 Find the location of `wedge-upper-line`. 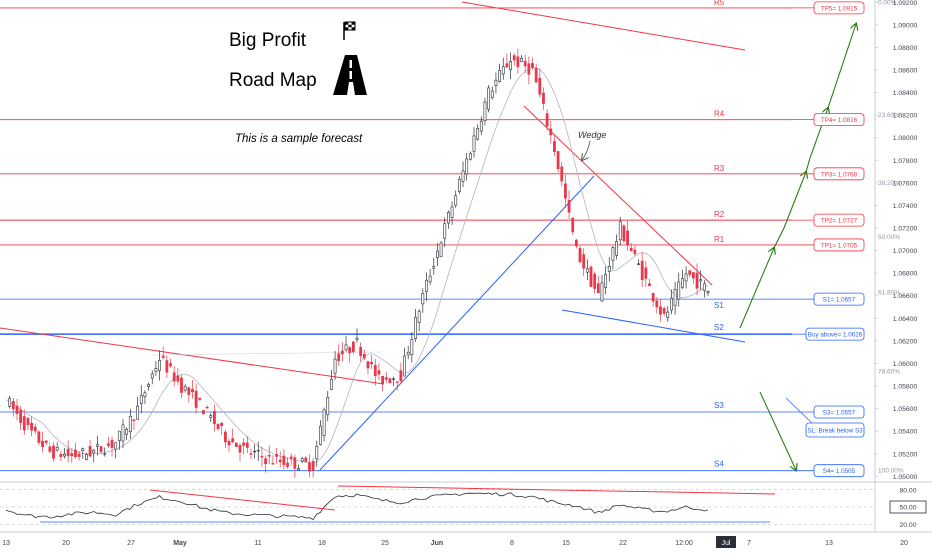

wedge-upper-line is located at coordinates (618, 195).